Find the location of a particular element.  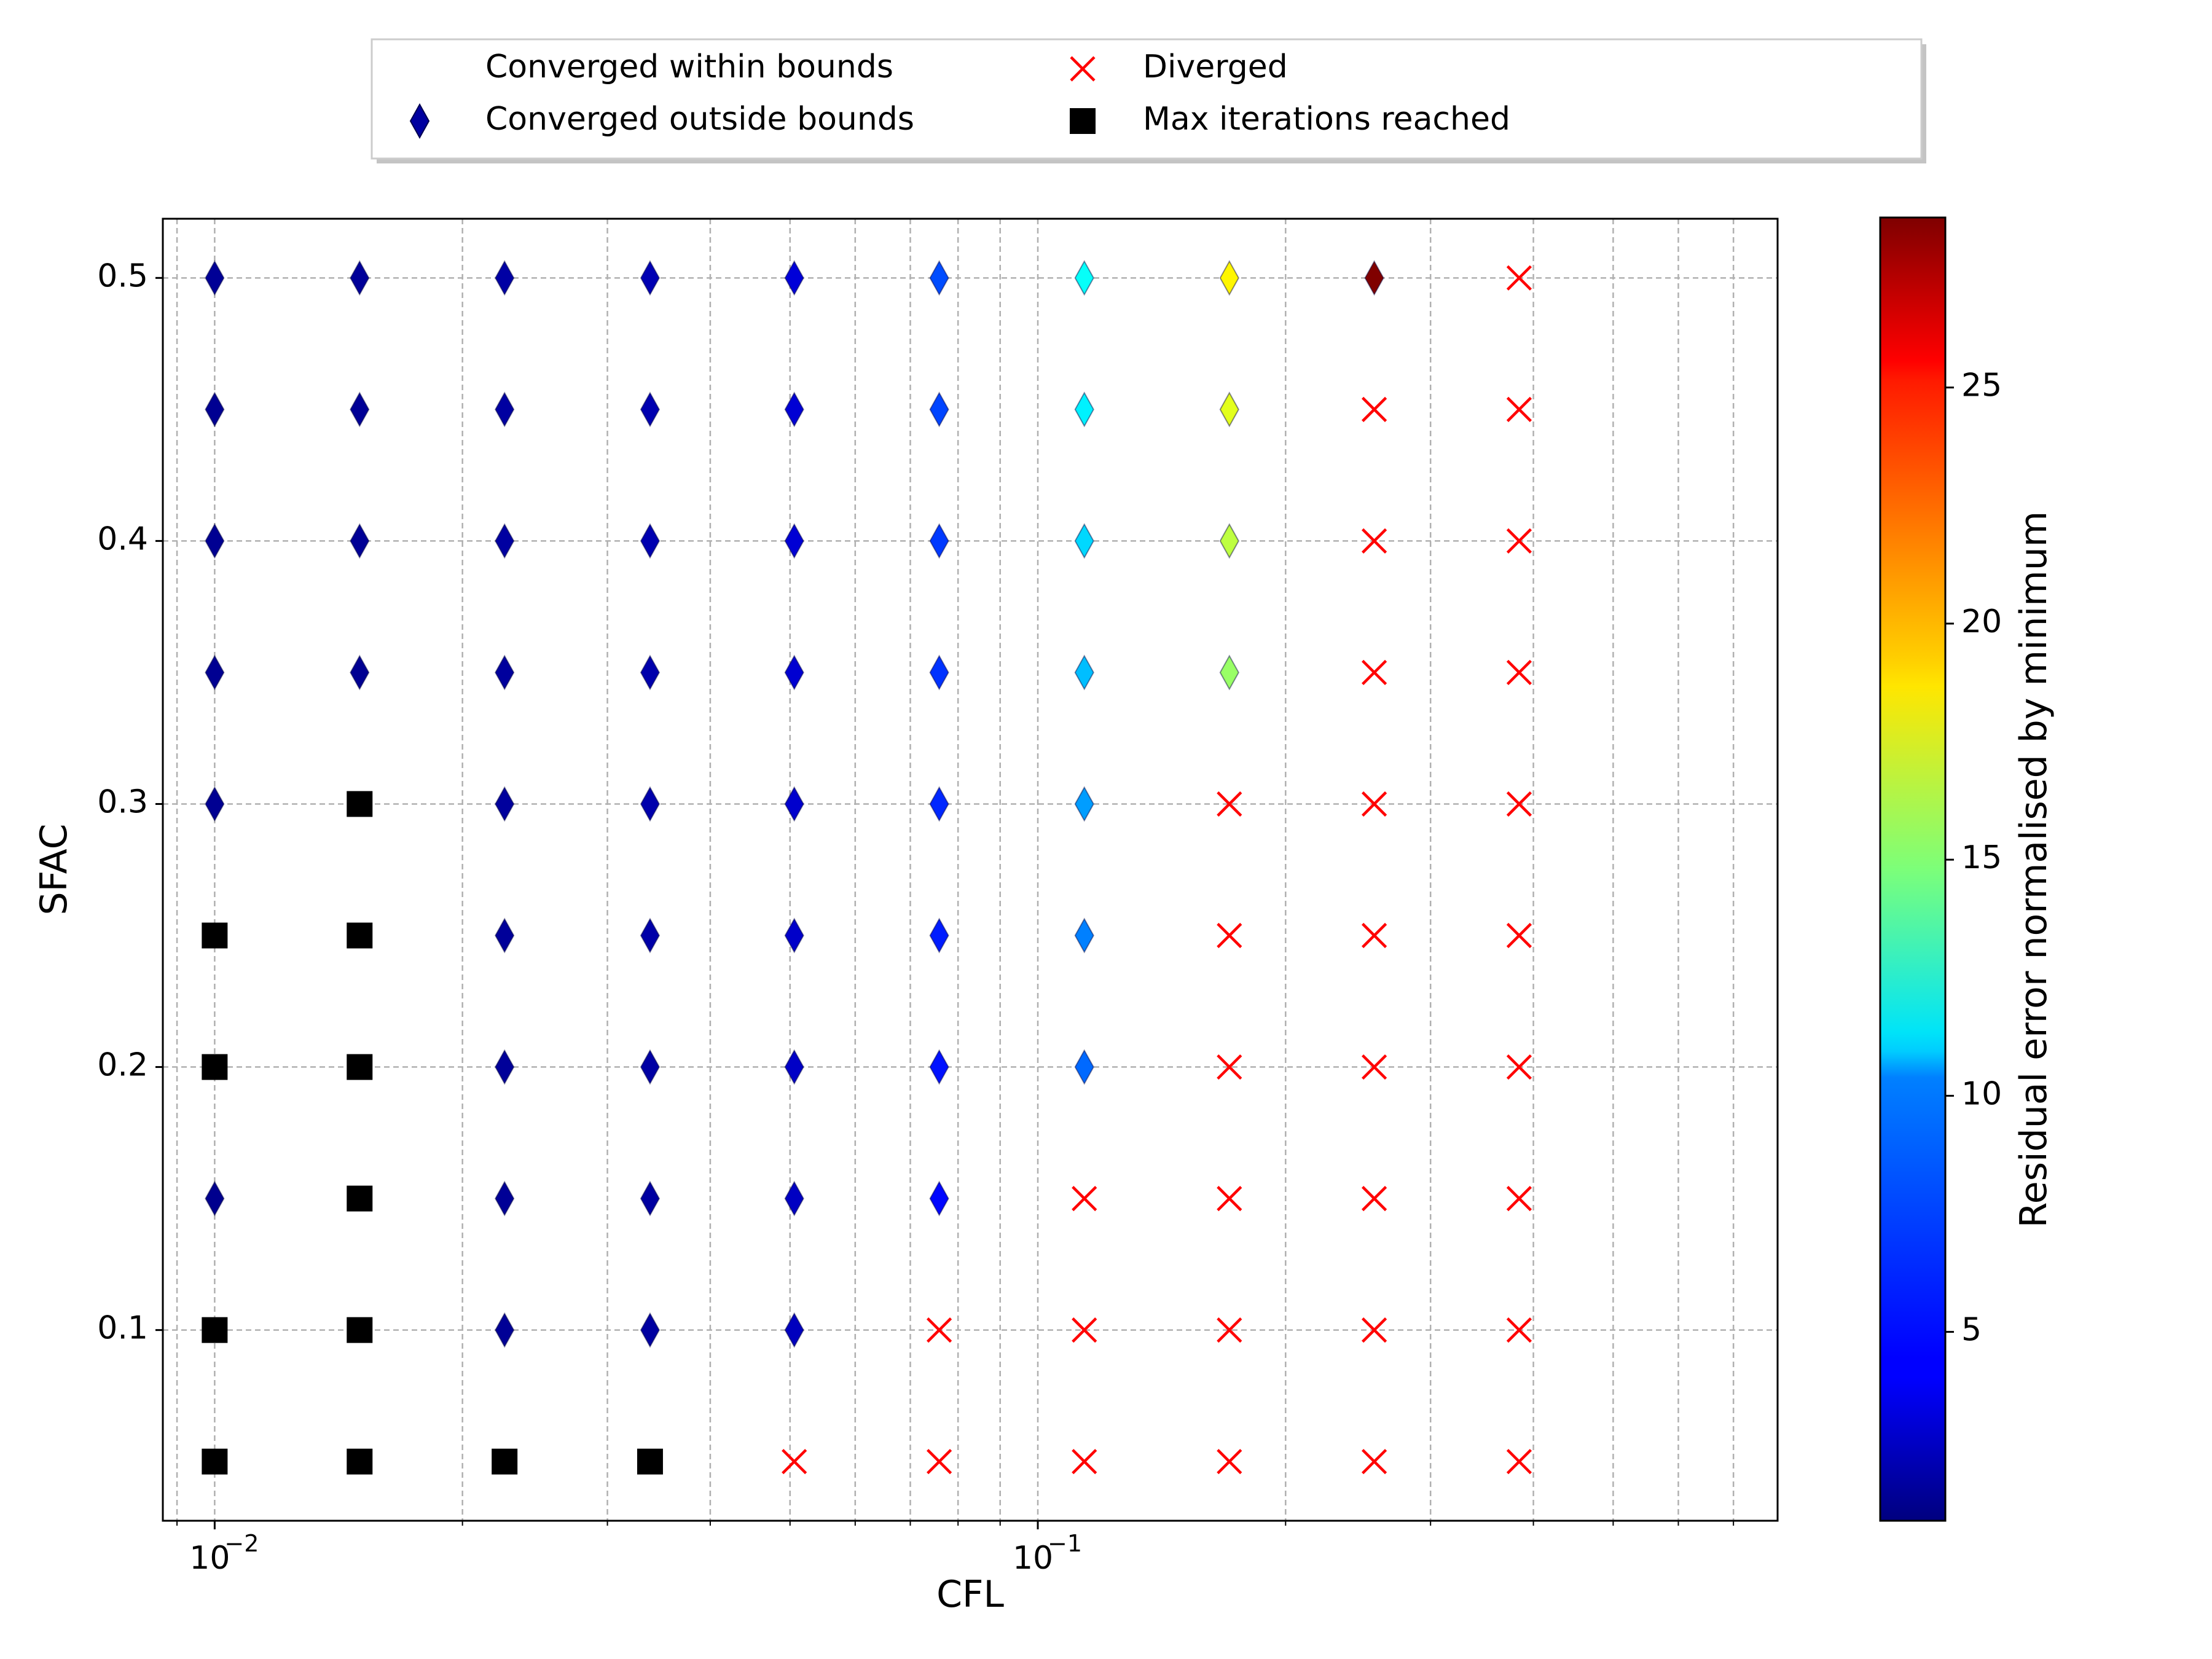

legend-label-max-iterations: Max iterations reached is located at coordinates (1326, 119).